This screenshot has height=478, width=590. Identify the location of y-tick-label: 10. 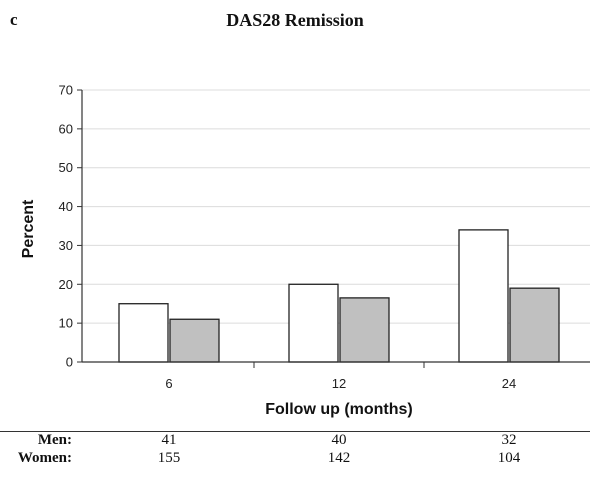
(66, 323).